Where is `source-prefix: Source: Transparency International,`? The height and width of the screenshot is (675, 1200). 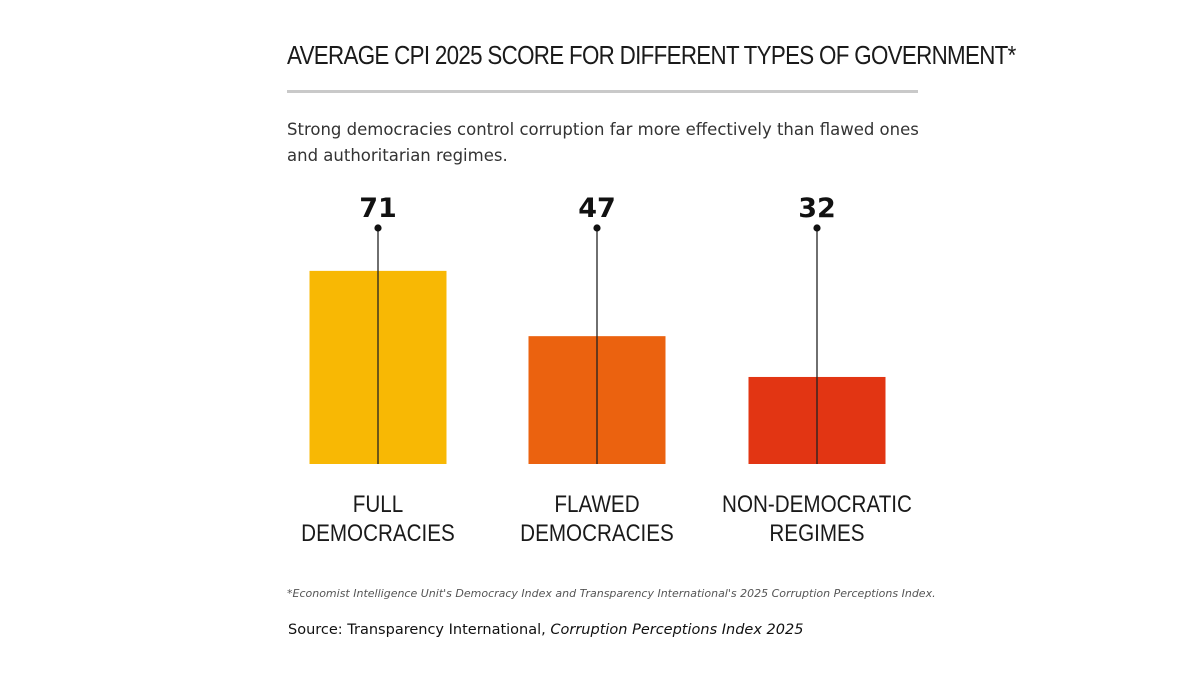 source-prefix: Source: Transparency International, is located at coordinates (419, 630).